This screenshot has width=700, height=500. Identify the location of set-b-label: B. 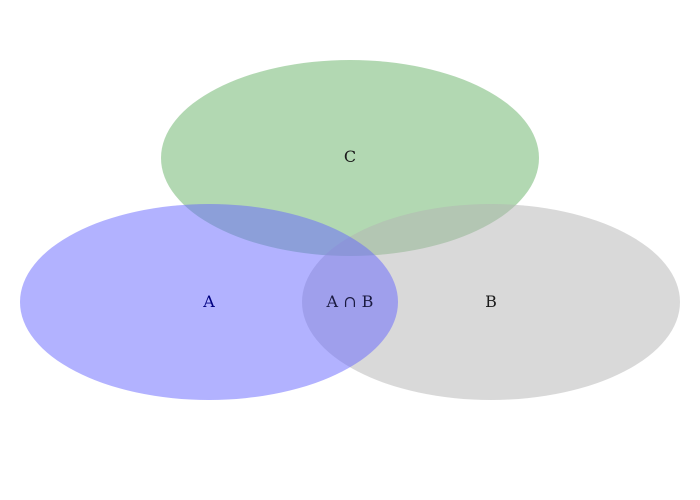
(491, 301).